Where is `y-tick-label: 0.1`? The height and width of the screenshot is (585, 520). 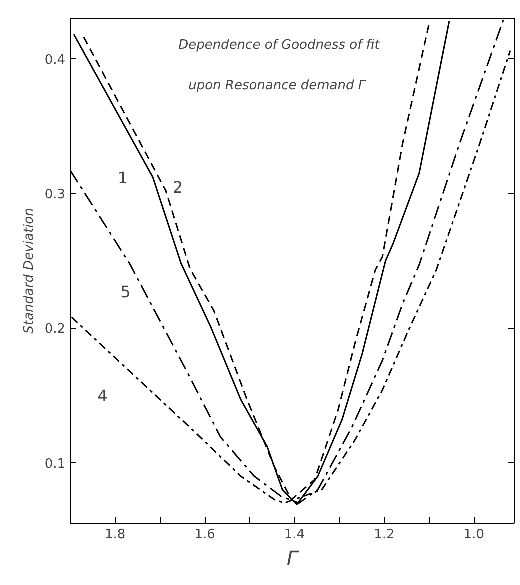
y-tick-label: 0.1 is located at coordinates (55, 464).